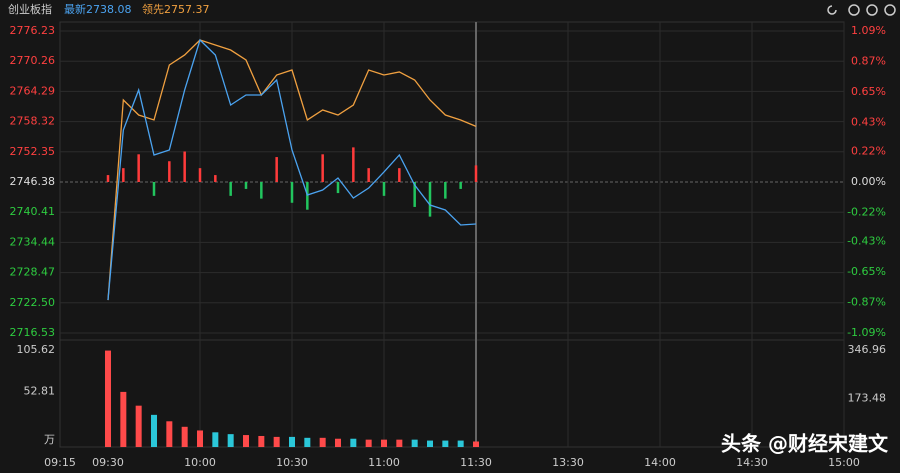 The width and height of the screenshot is (900, 473). I want to click on x-tick-label: 14:30, so click(752, 462).